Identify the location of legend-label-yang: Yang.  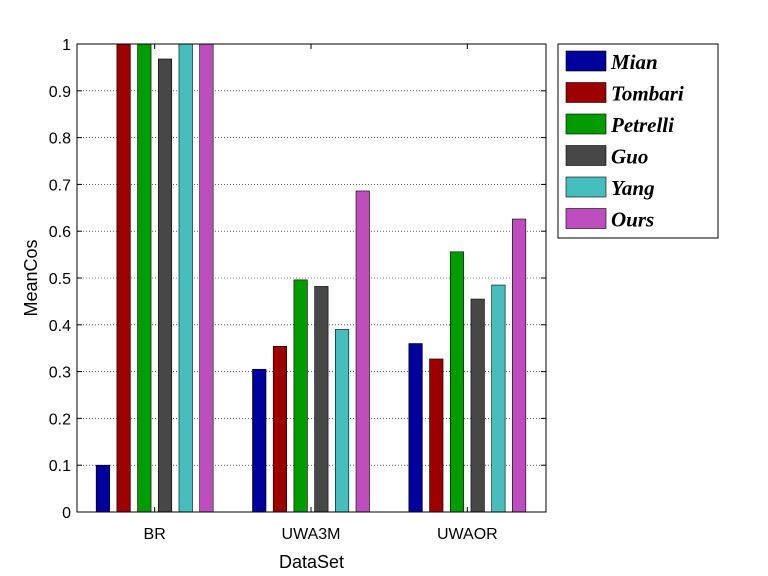
(633, 188).